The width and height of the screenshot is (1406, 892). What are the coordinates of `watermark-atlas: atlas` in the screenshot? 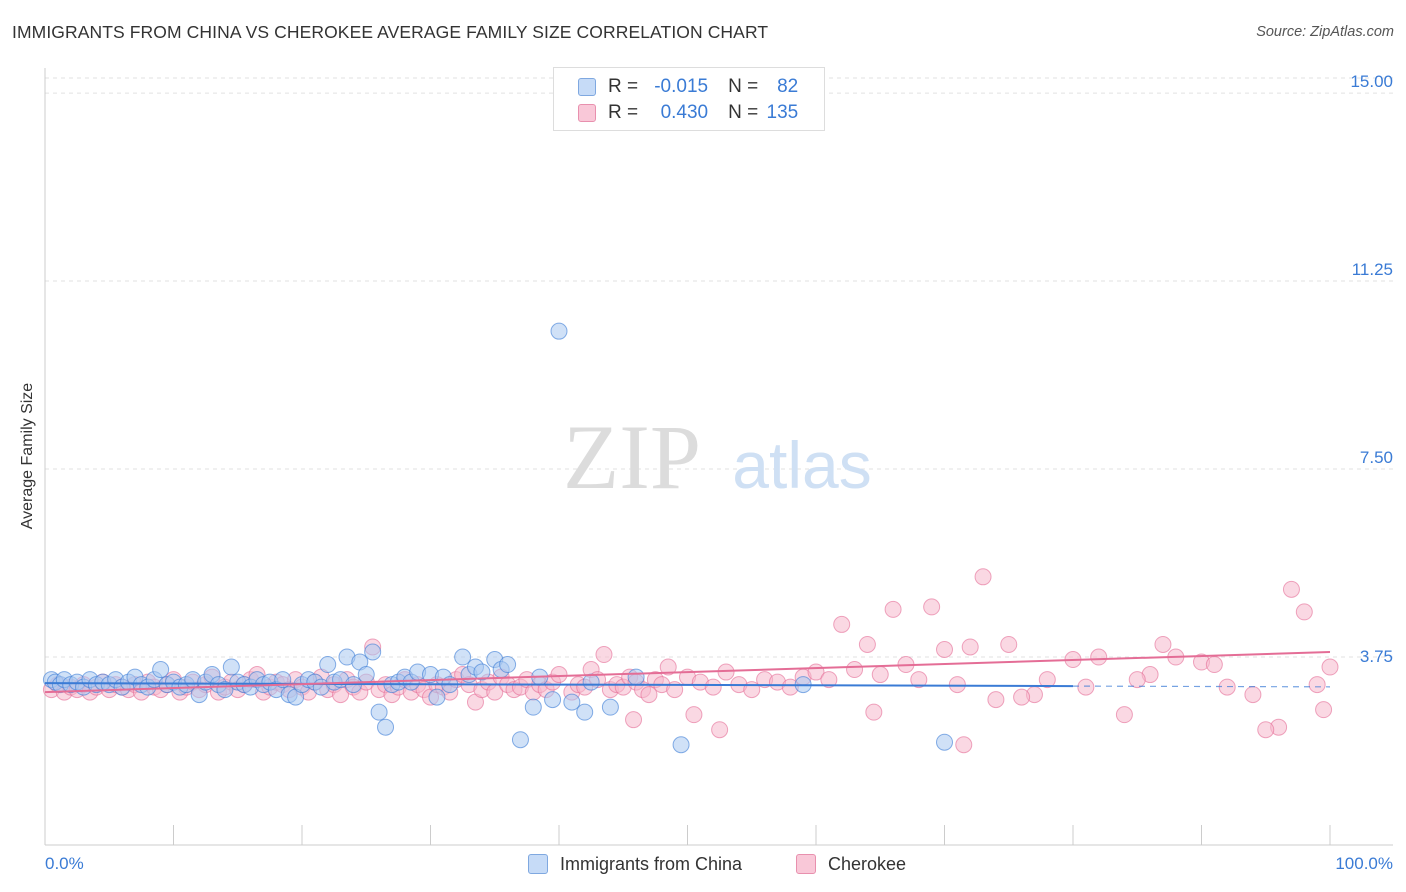 It's located at (801, 465).